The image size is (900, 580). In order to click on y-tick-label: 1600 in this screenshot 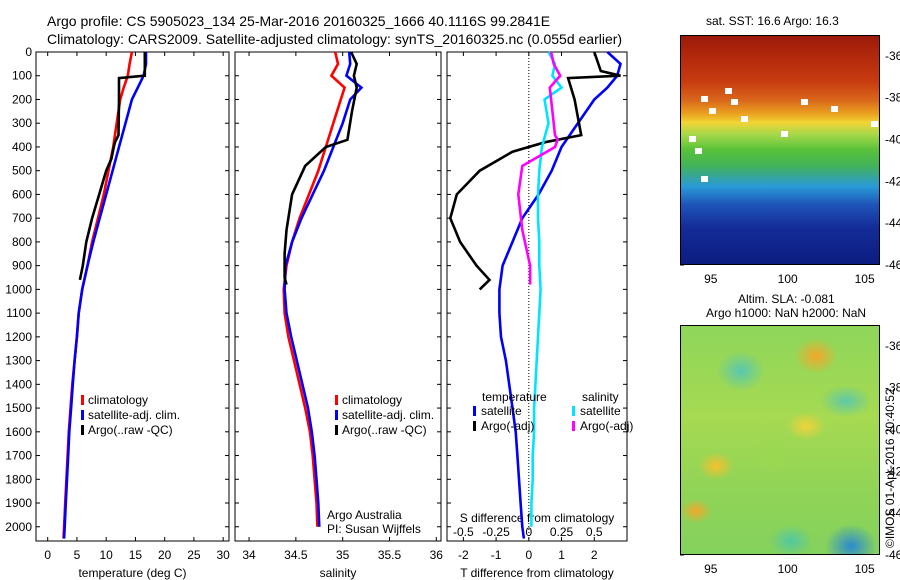, I will do `click(18, 432)`.